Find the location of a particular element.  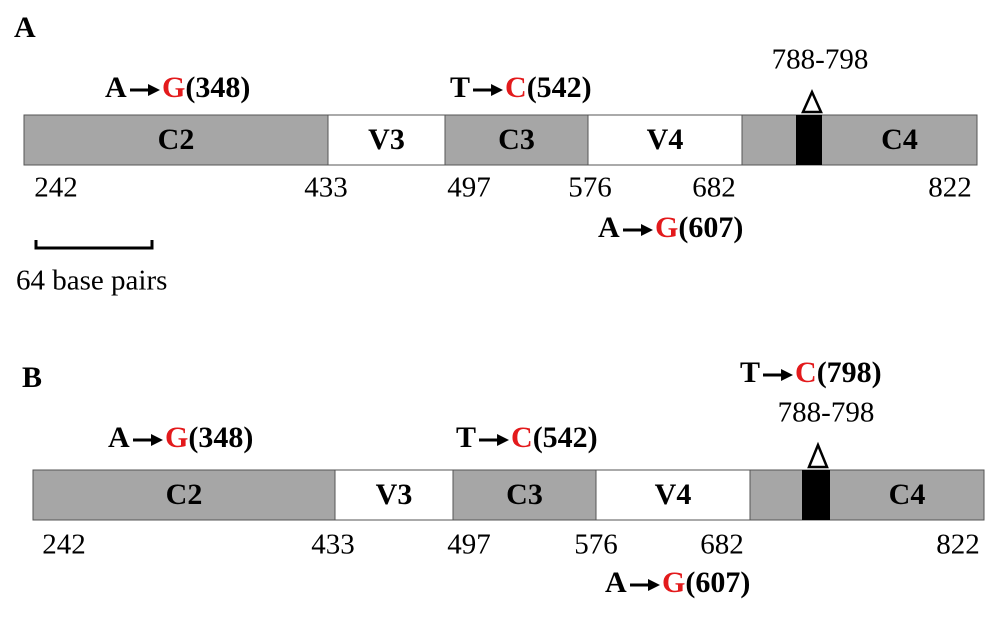

mutation-position: (798) is located at coordinates (849, 372).